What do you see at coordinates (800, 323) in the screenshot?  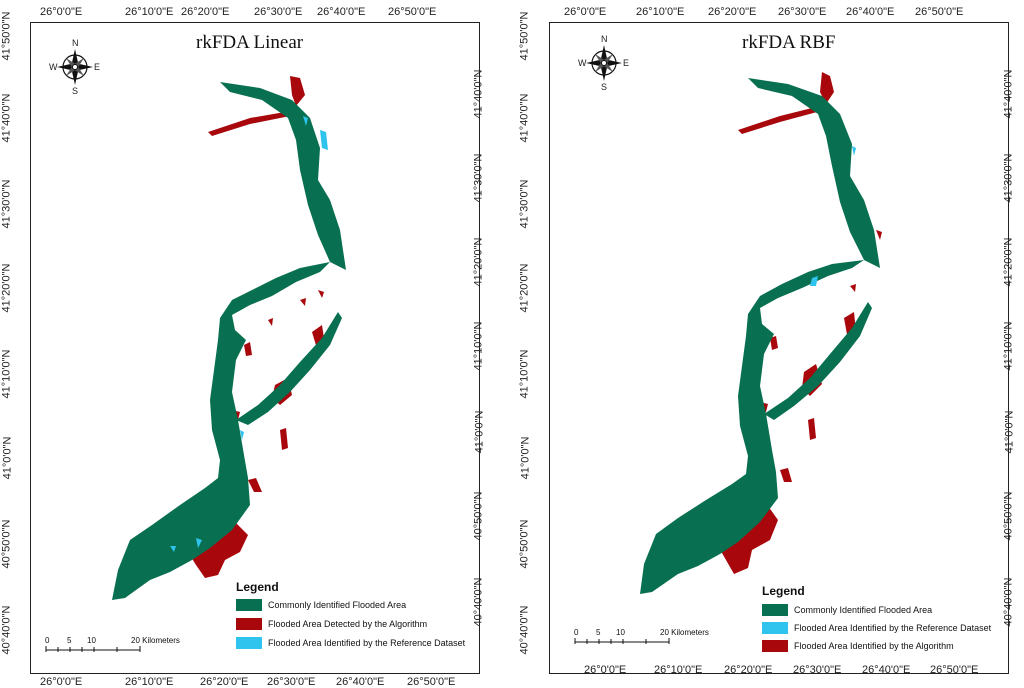 I see `algorithm-flood-areas` at bounding box center [800, 323].